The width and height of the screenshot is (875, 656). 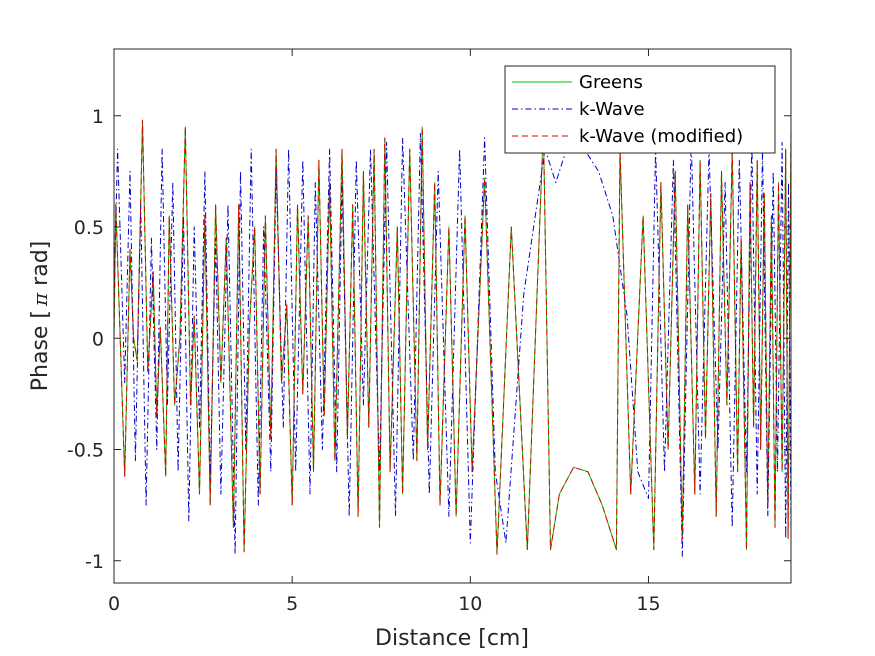 What do you see at coordinates (612, 109) in the screenshot?
I see `legend-label-kwave: k-Wave` at bounding box center [612, 109].